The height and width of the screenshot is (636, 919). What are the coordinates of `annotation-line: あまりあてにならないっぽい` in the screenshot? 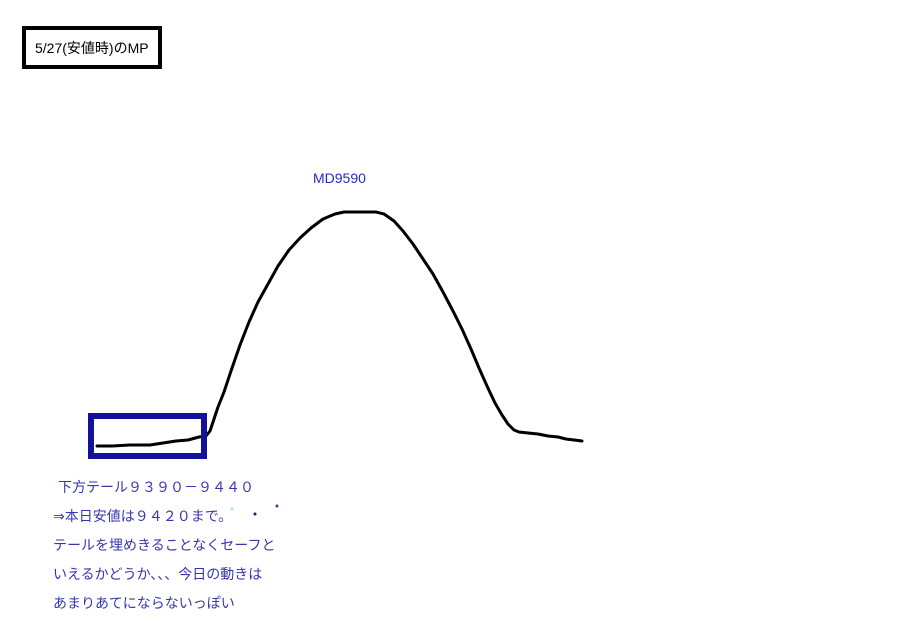 It's located at (144, 603).